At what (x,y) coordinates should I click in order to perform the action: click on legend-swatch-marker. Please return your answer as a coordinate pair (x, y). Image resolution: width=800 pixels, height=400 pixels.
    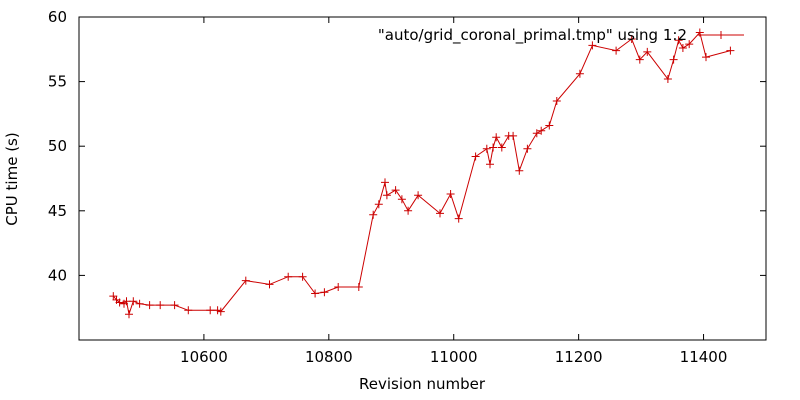
    Looking at the image, I should click on (721, 35).